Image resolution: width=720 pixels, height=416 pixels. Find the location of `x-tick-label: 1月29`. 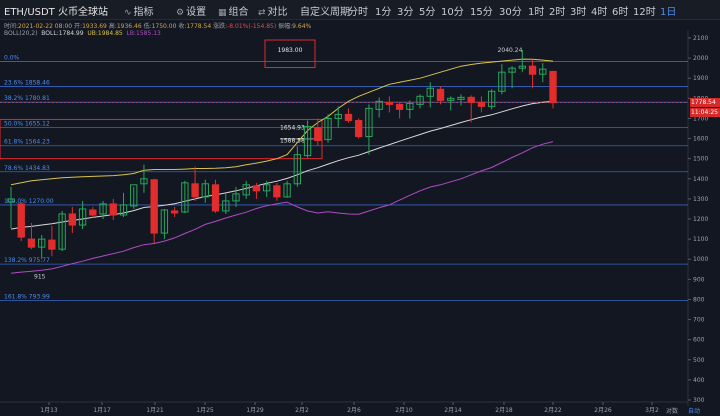

x-tick-label: 1月29 is located at coordinates (255, 410).